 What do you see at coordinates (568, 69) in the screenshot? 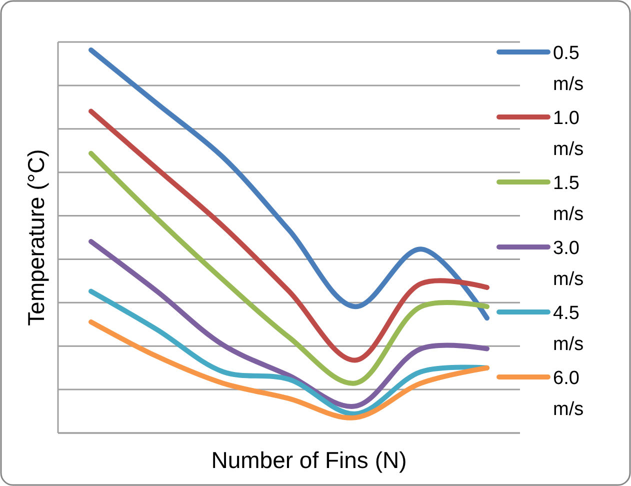
I see `legend-label: 0.5 m/s` at bounding box center [568, 69].